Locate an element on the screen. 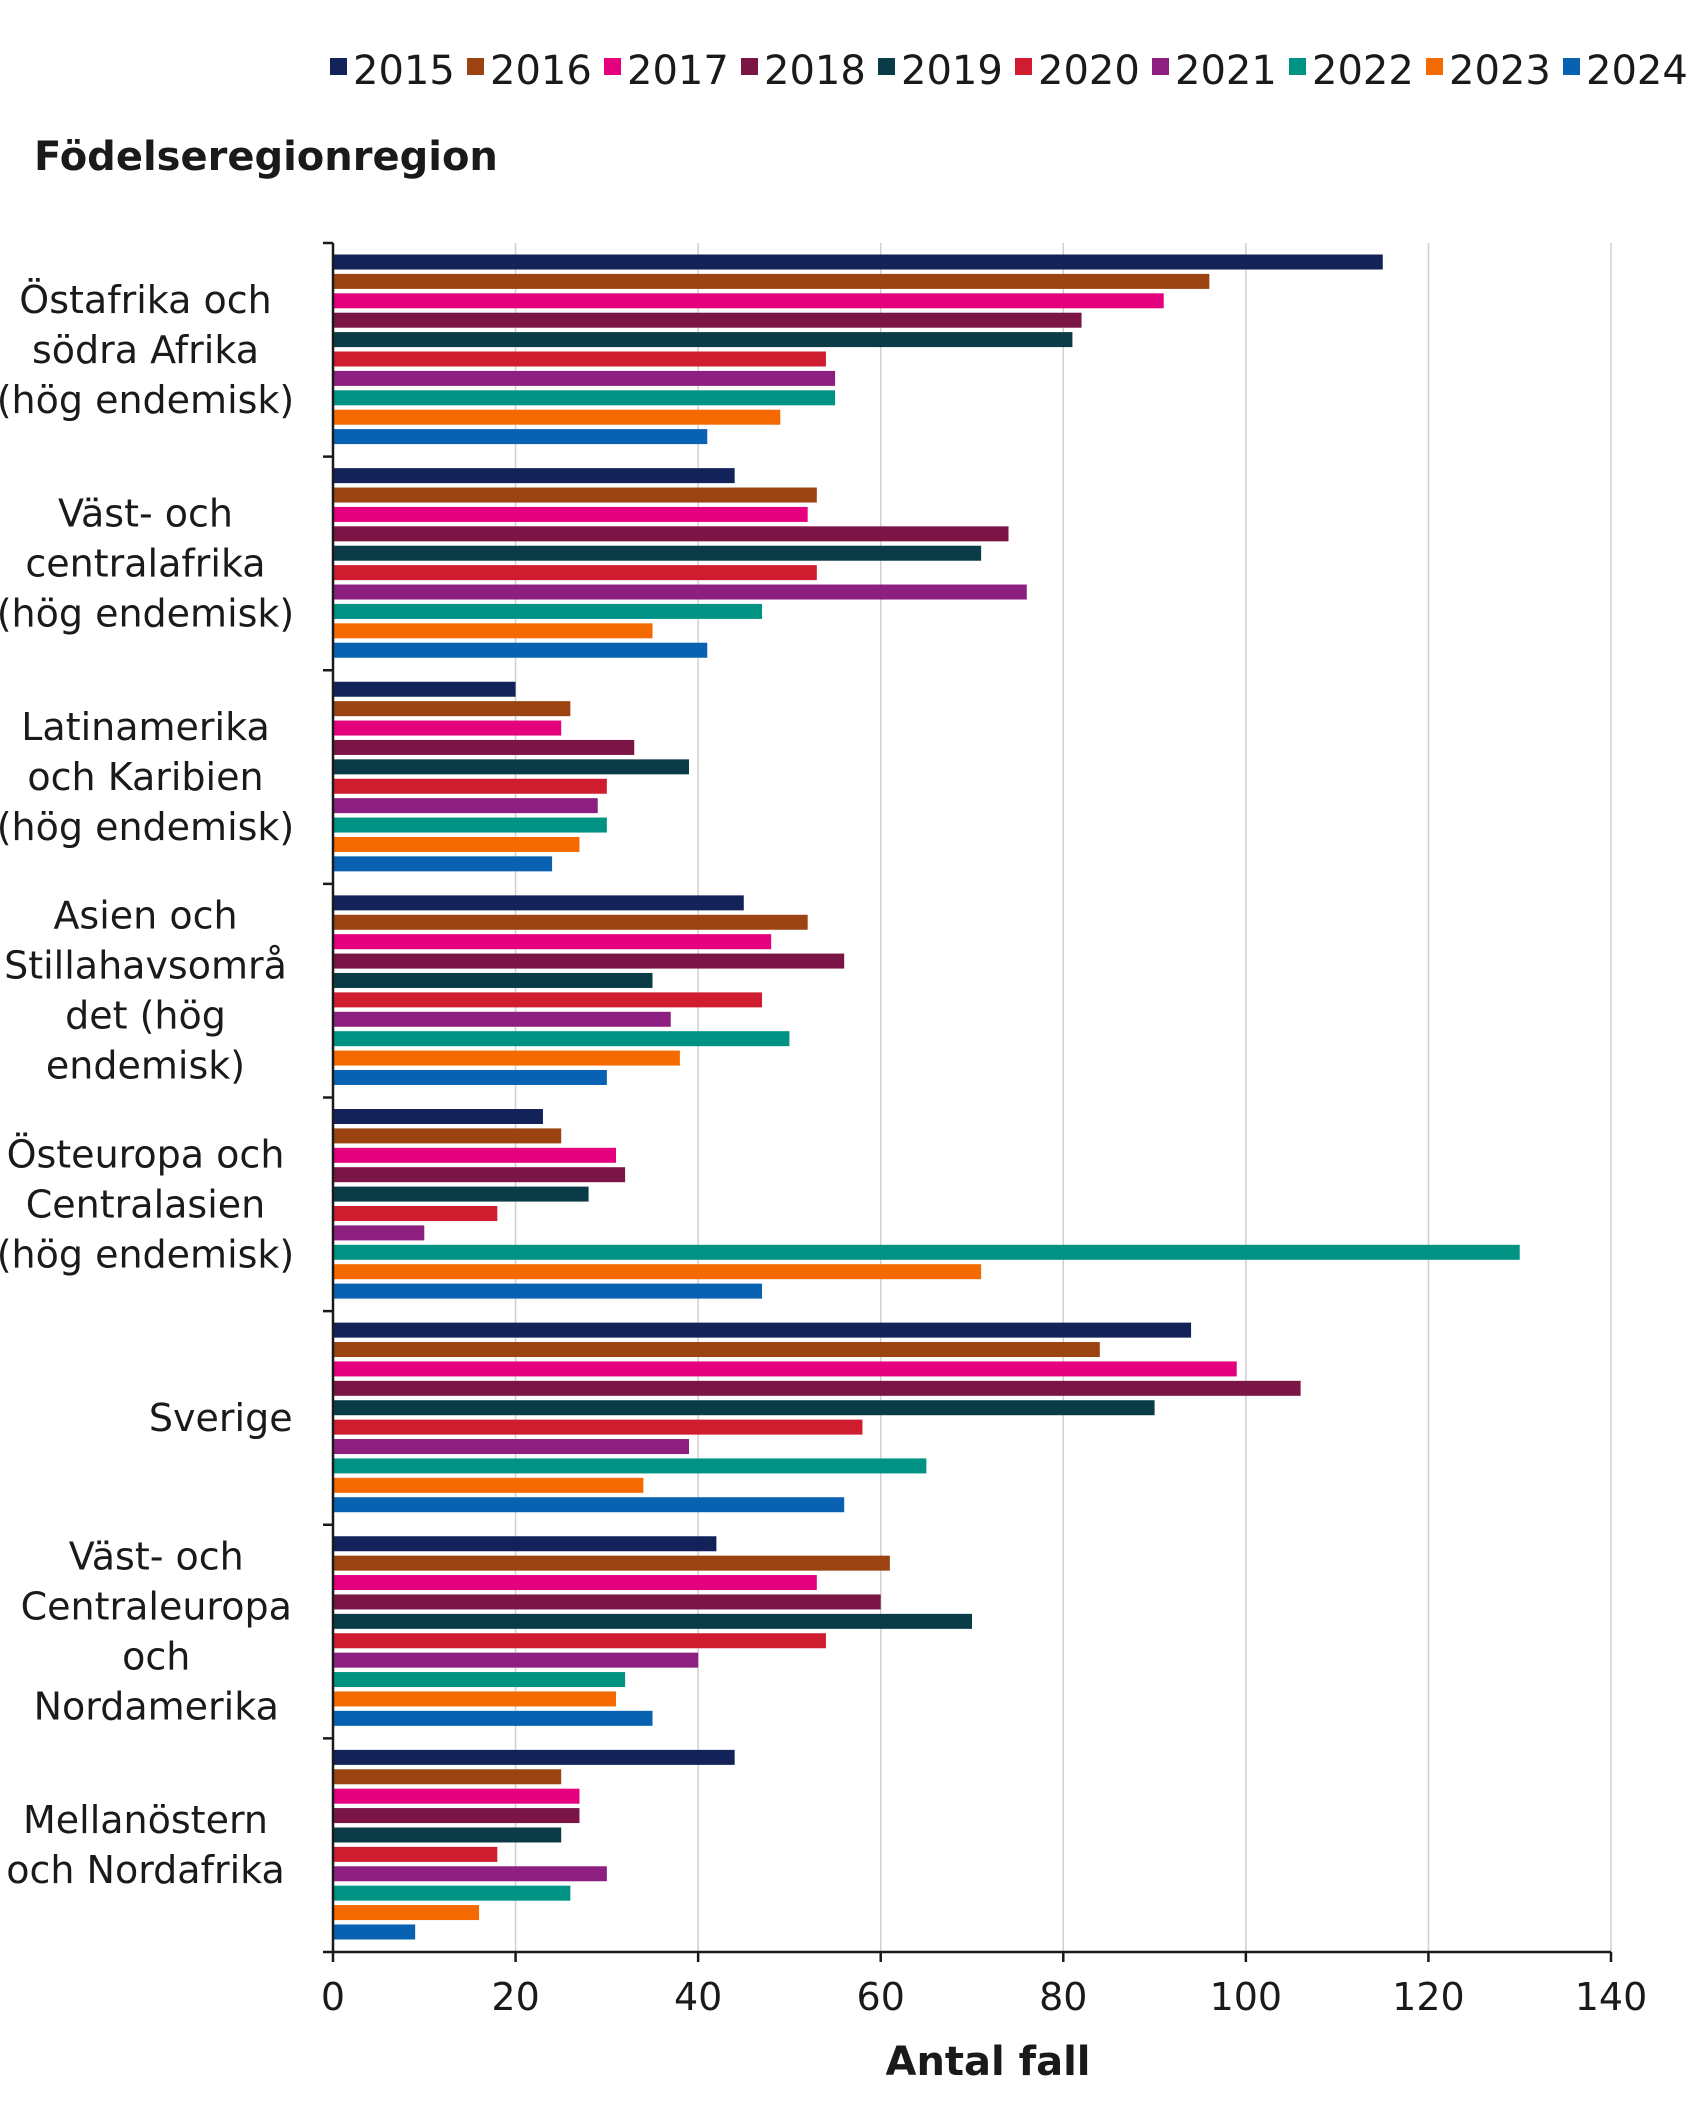  legend-item: 2024 is located at coordinates (1625, 71).